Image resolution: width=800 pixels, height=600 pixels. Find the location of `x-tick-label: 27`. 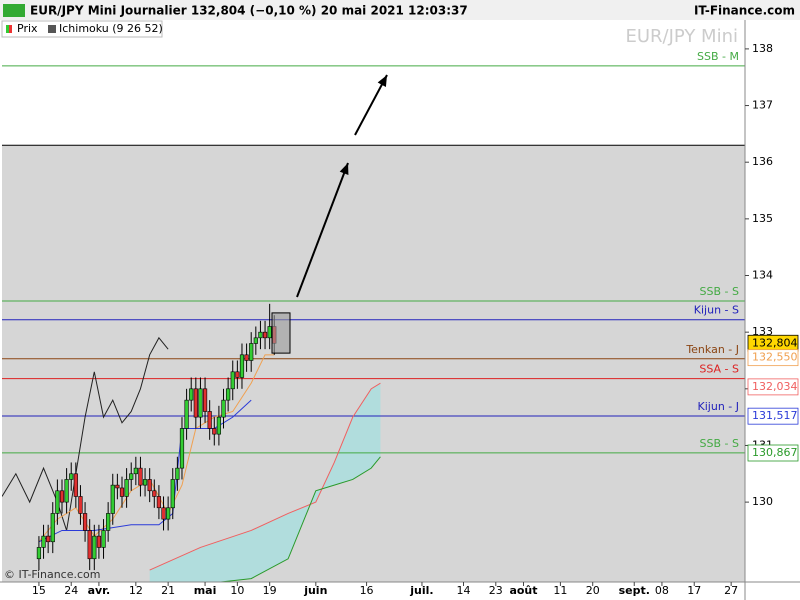

x-tick-label: 27 is located at coordinates (731, 590).